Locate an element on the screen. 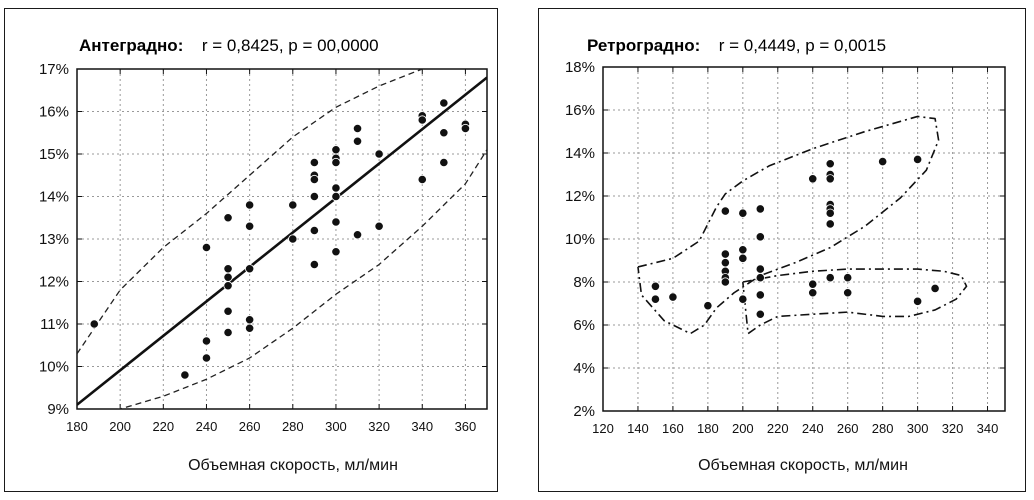 This screenshot has width=1034, height=500. y-tick-label: 13% is located at coordinates (54, 239).